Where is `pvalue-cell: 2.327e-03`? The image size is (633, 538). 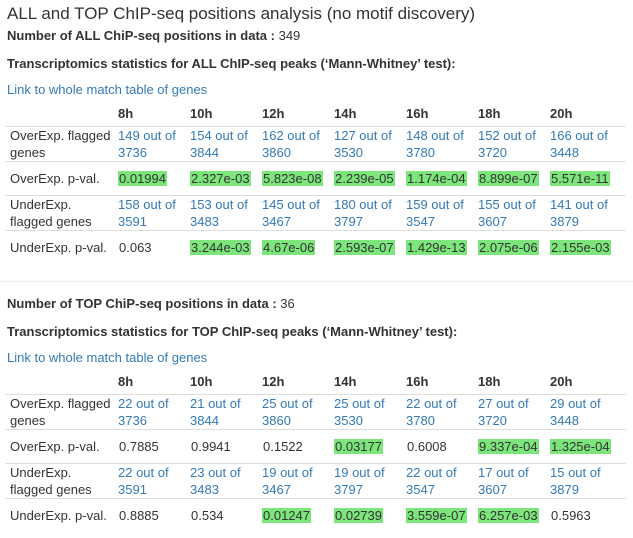
pvalue-cell: 2.327e-03 is located at coordinates (226, 178).